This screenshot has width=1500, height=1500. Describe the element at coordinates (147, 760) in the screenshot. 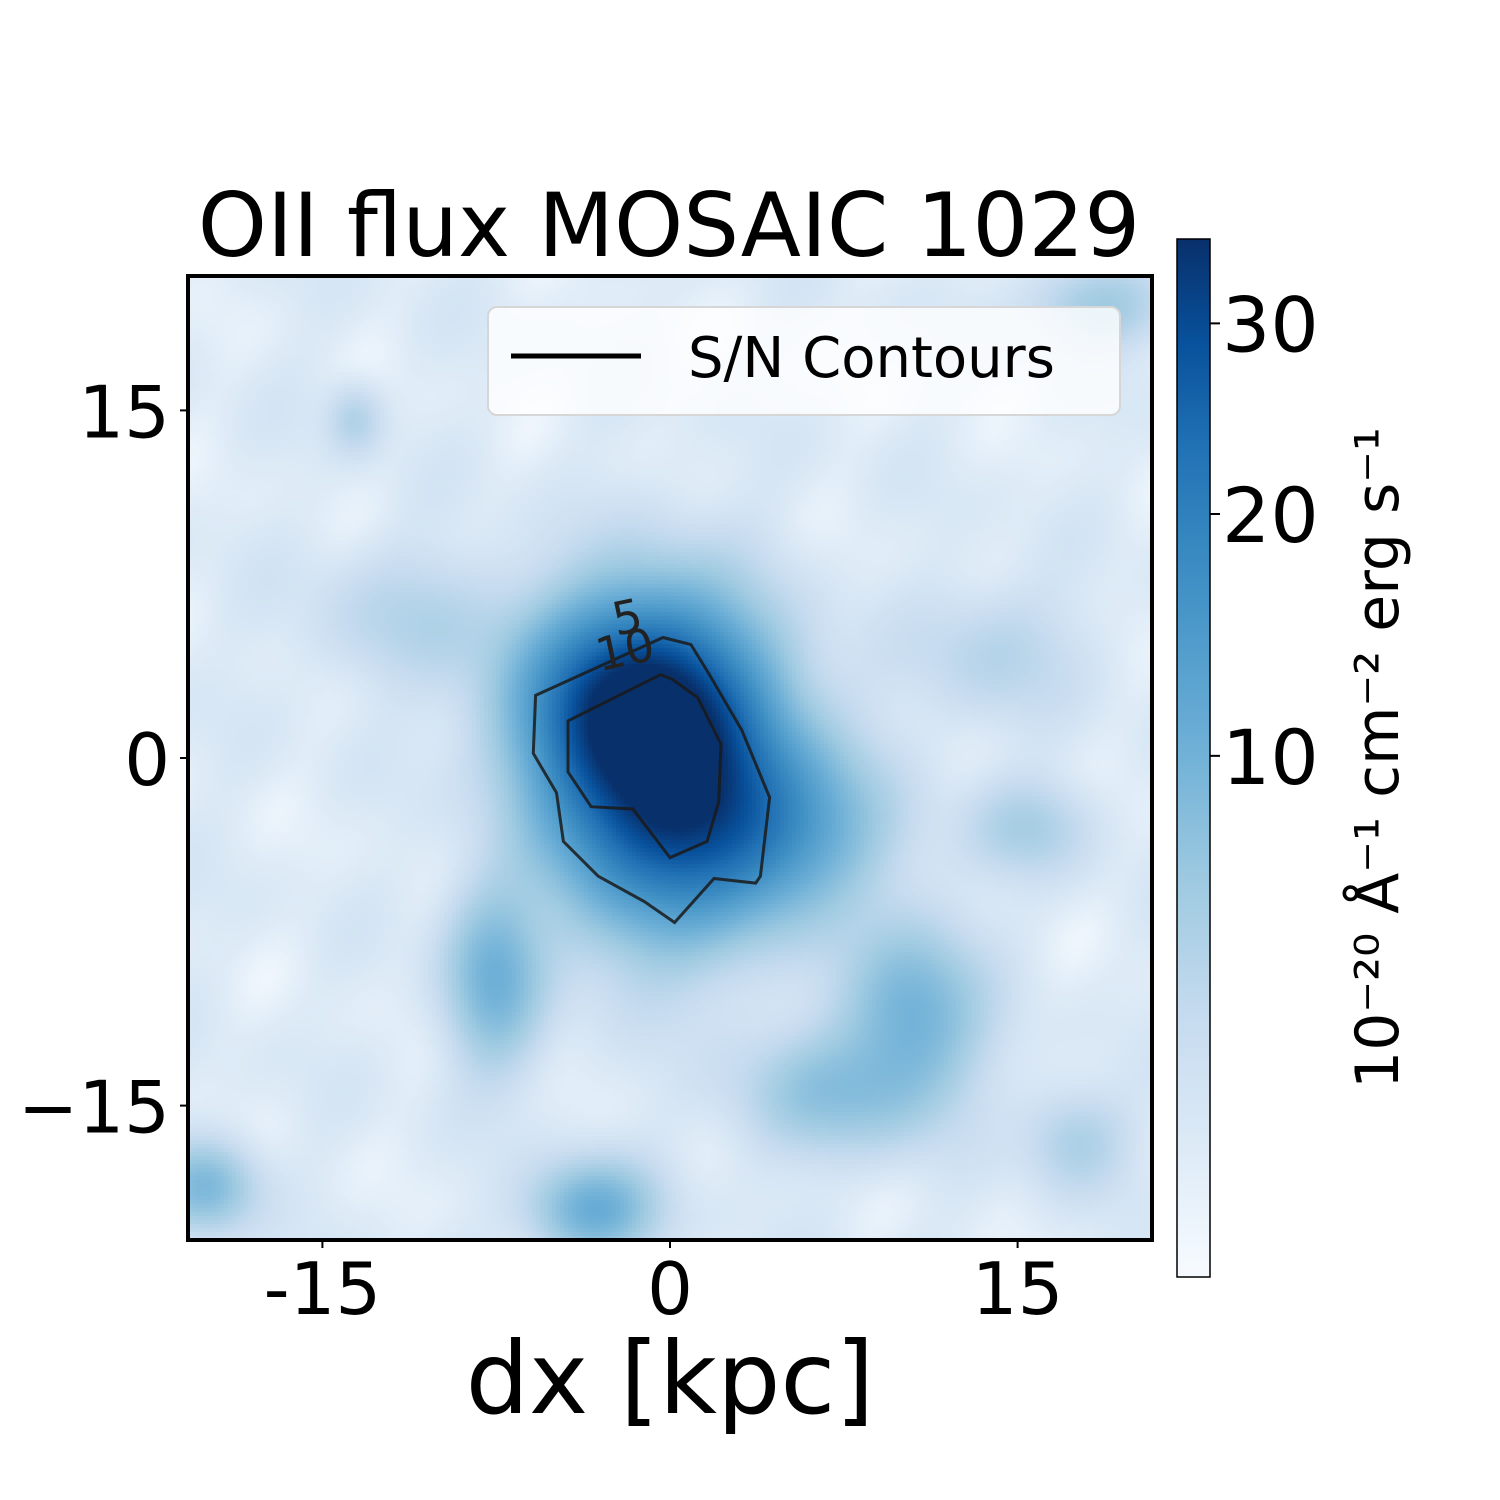

I see `y-tick-label: 0` at that location.